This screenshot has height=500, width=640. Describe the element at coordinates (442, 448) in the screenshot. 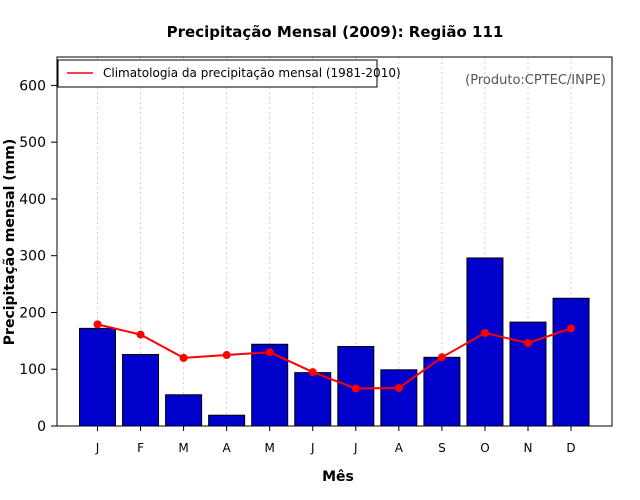

I see `x-tick-label: S` at that location.